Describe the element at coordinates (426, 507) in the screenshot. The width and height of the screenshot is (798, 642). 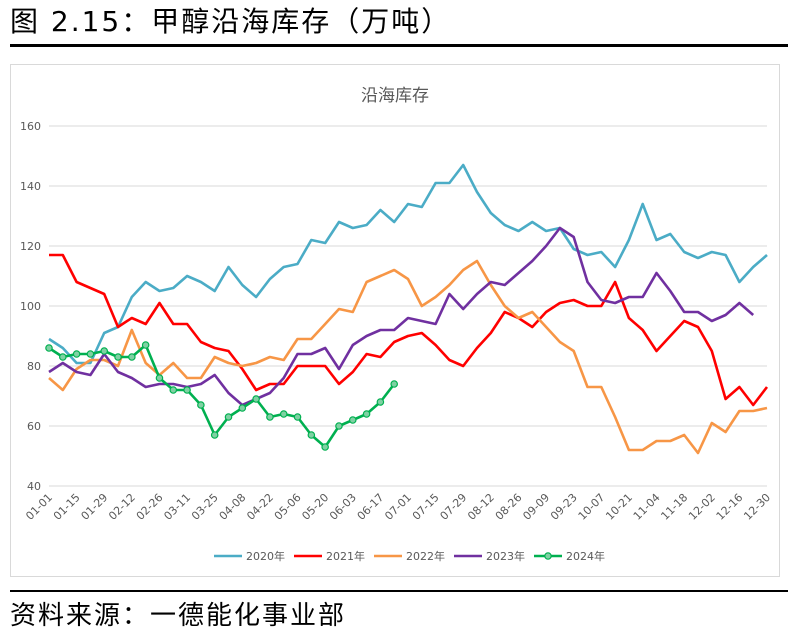
I see `x-tick-label: 07-15` at that location.